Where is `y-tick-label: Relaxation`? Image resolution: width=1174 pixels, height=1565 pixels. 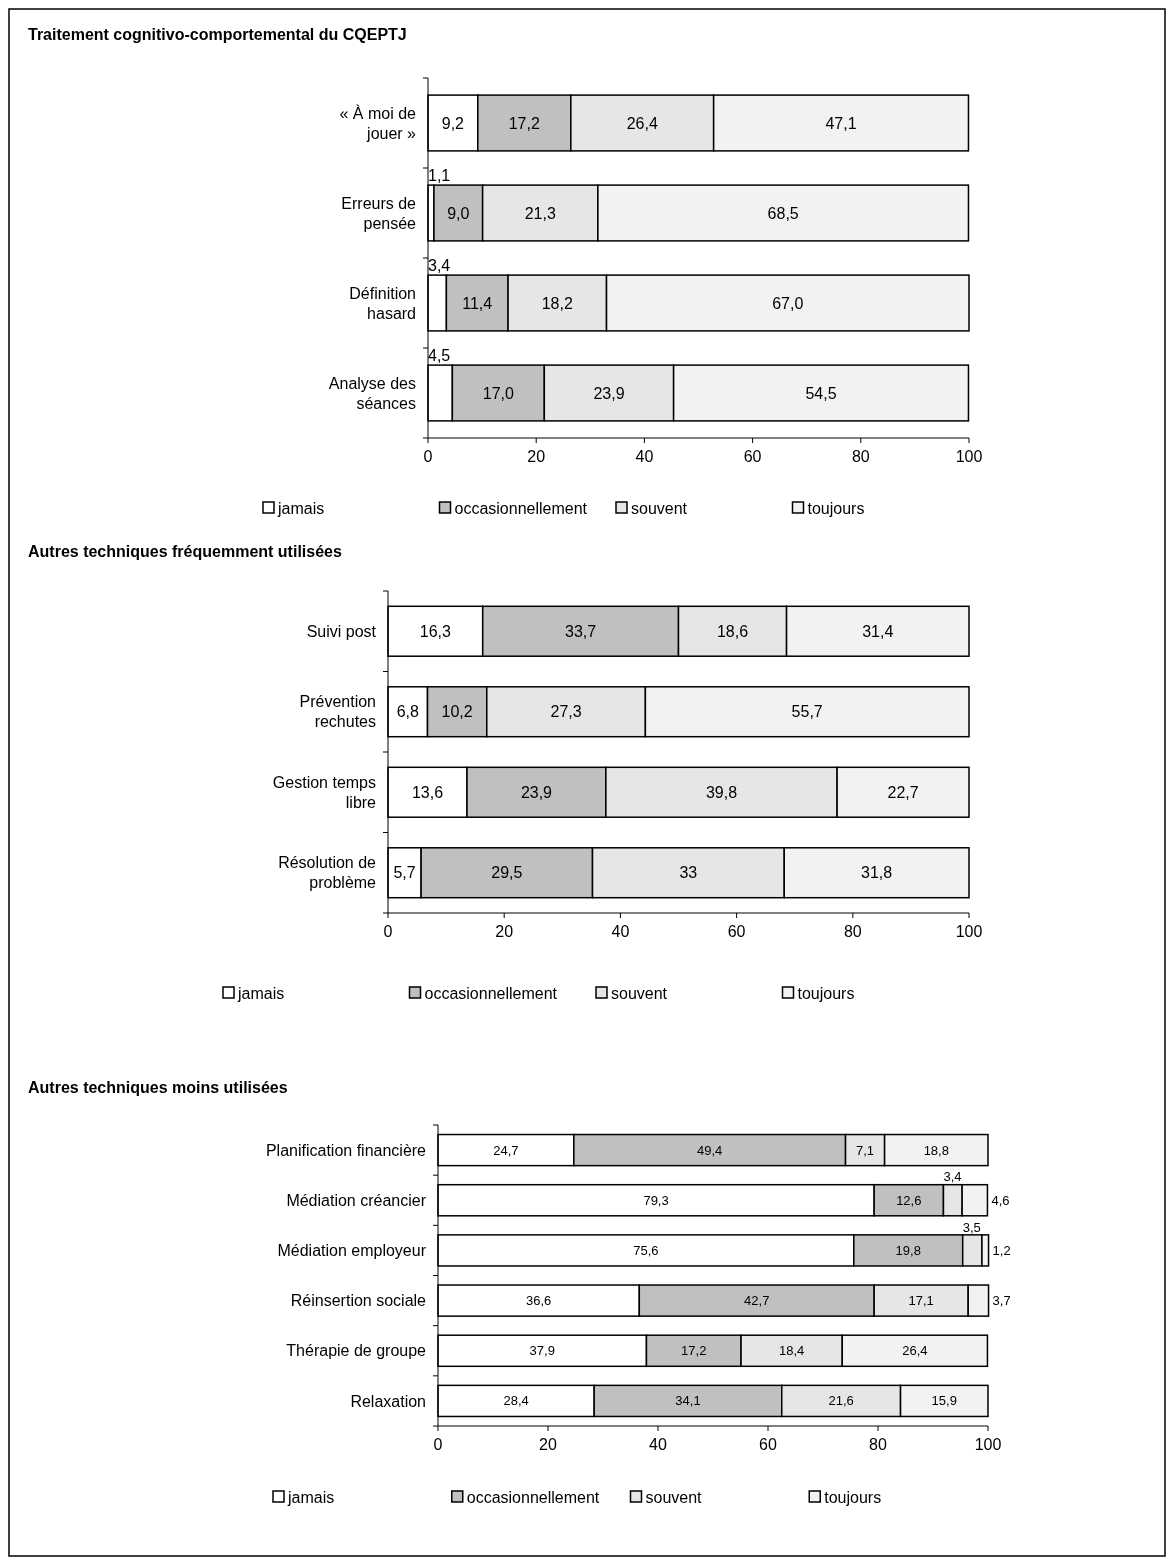 y-tick-label: Relaxation is located at coordinates (388, 1401).